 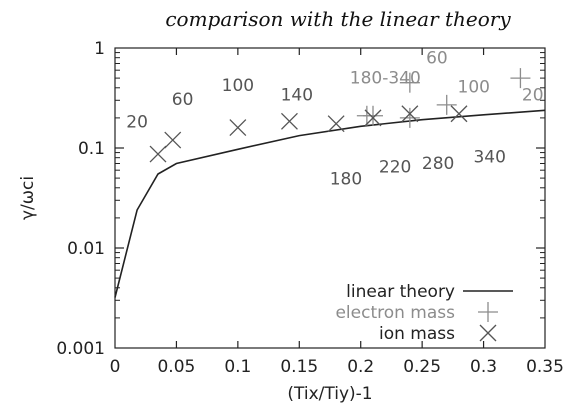 What do you see at coordinates (438, 164) in the screenshot?
I see `point-annotation: 280` at bounding box center [438, 164].